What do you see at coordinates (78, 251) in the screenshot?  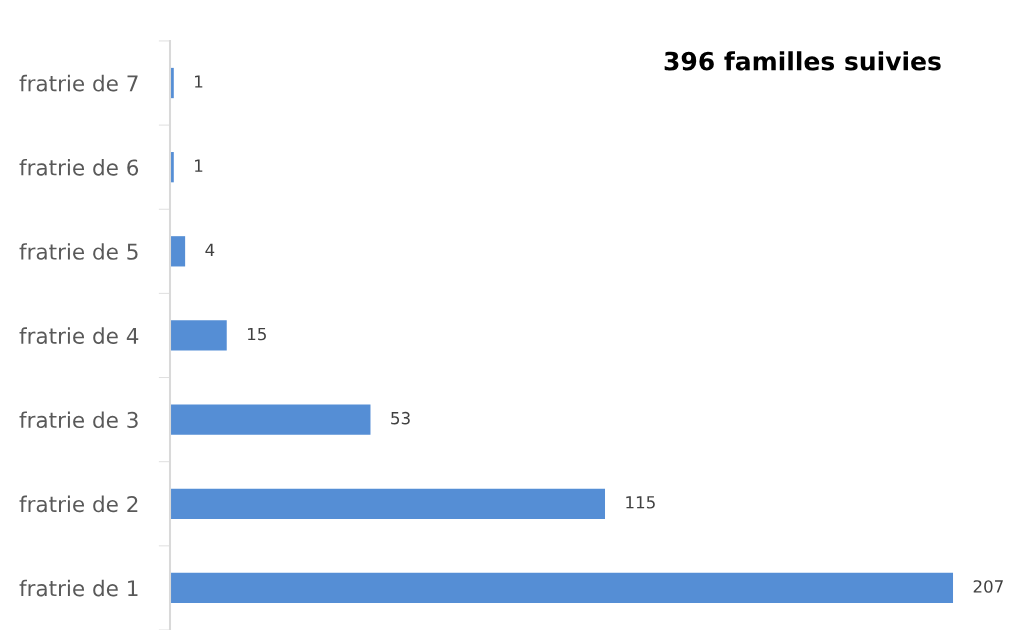 I see `y-tick-label: fratrie de 5` at bounding box center [78, 251].